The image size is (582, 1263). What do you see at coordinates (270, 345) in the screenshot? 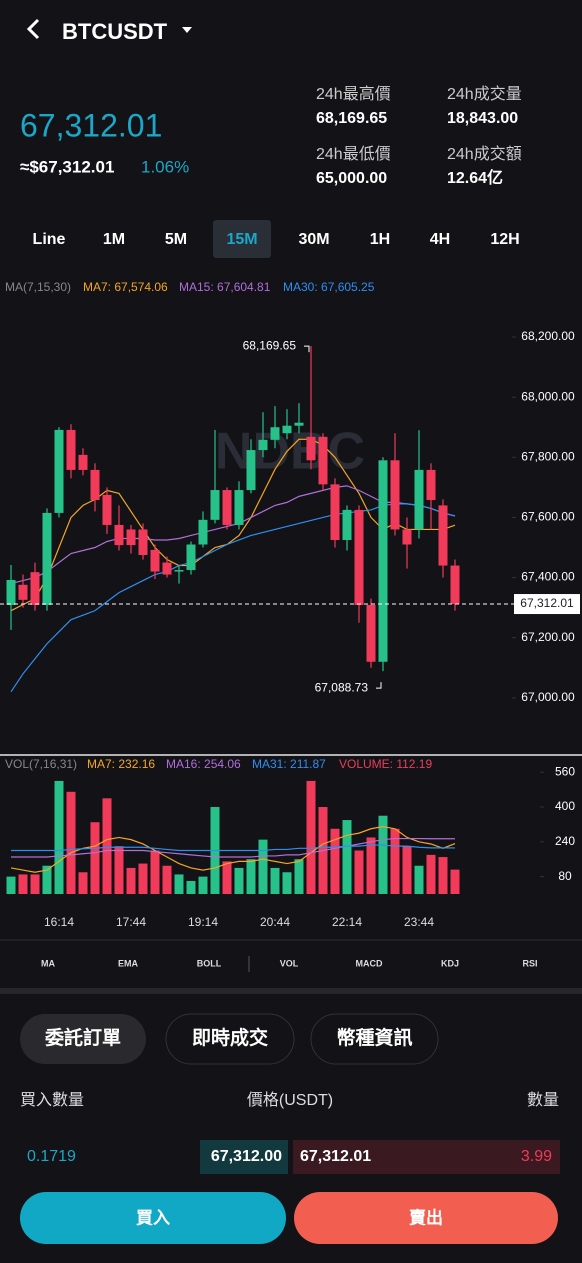
I see `high-label: 68,169.65` at bounding box center [270, 345].